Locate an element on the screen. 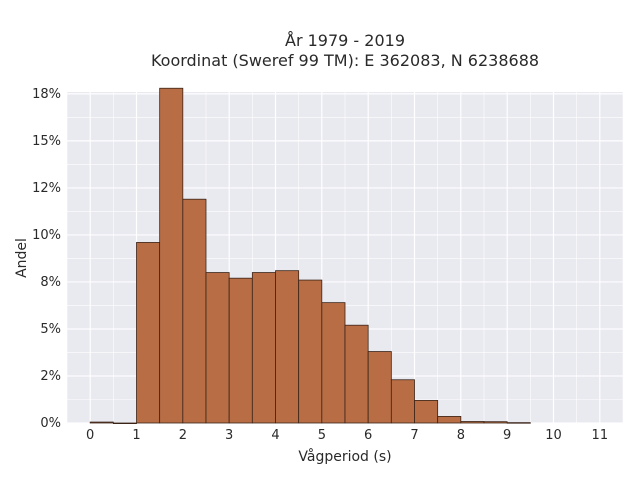 The height and width of the screenshot is (480, 640). x-tick-label: 2 is located at coordinates (183, 435).